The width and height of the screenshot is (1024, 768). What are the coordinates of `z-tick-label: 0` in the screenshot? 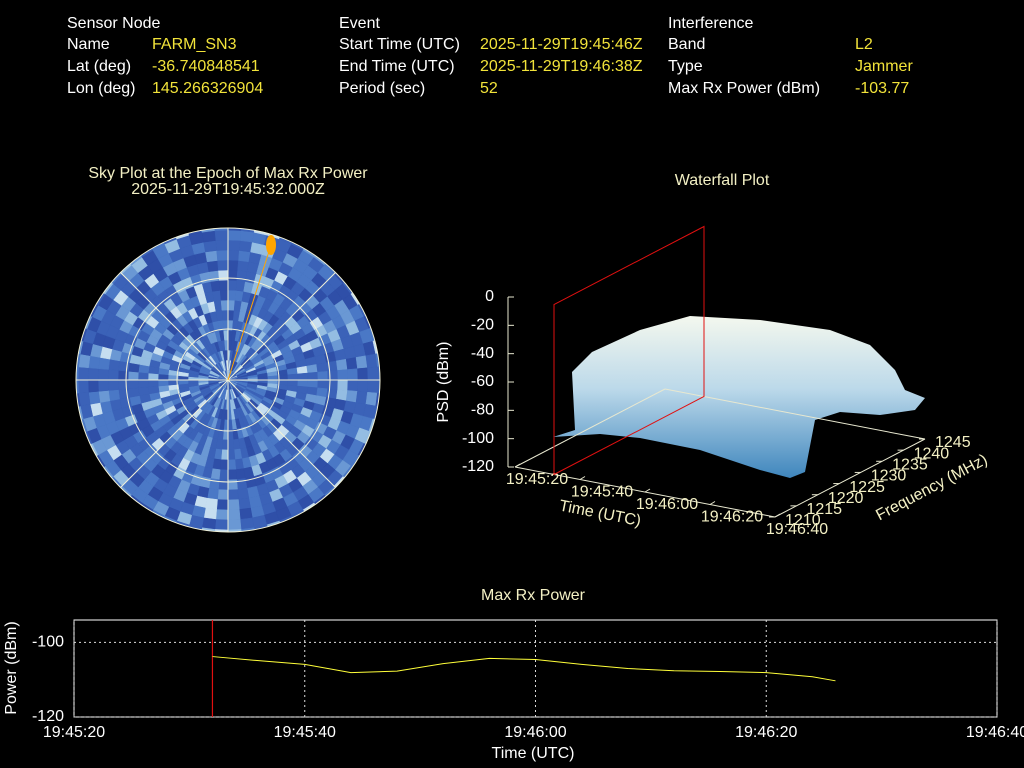 It's located at (489, 296).